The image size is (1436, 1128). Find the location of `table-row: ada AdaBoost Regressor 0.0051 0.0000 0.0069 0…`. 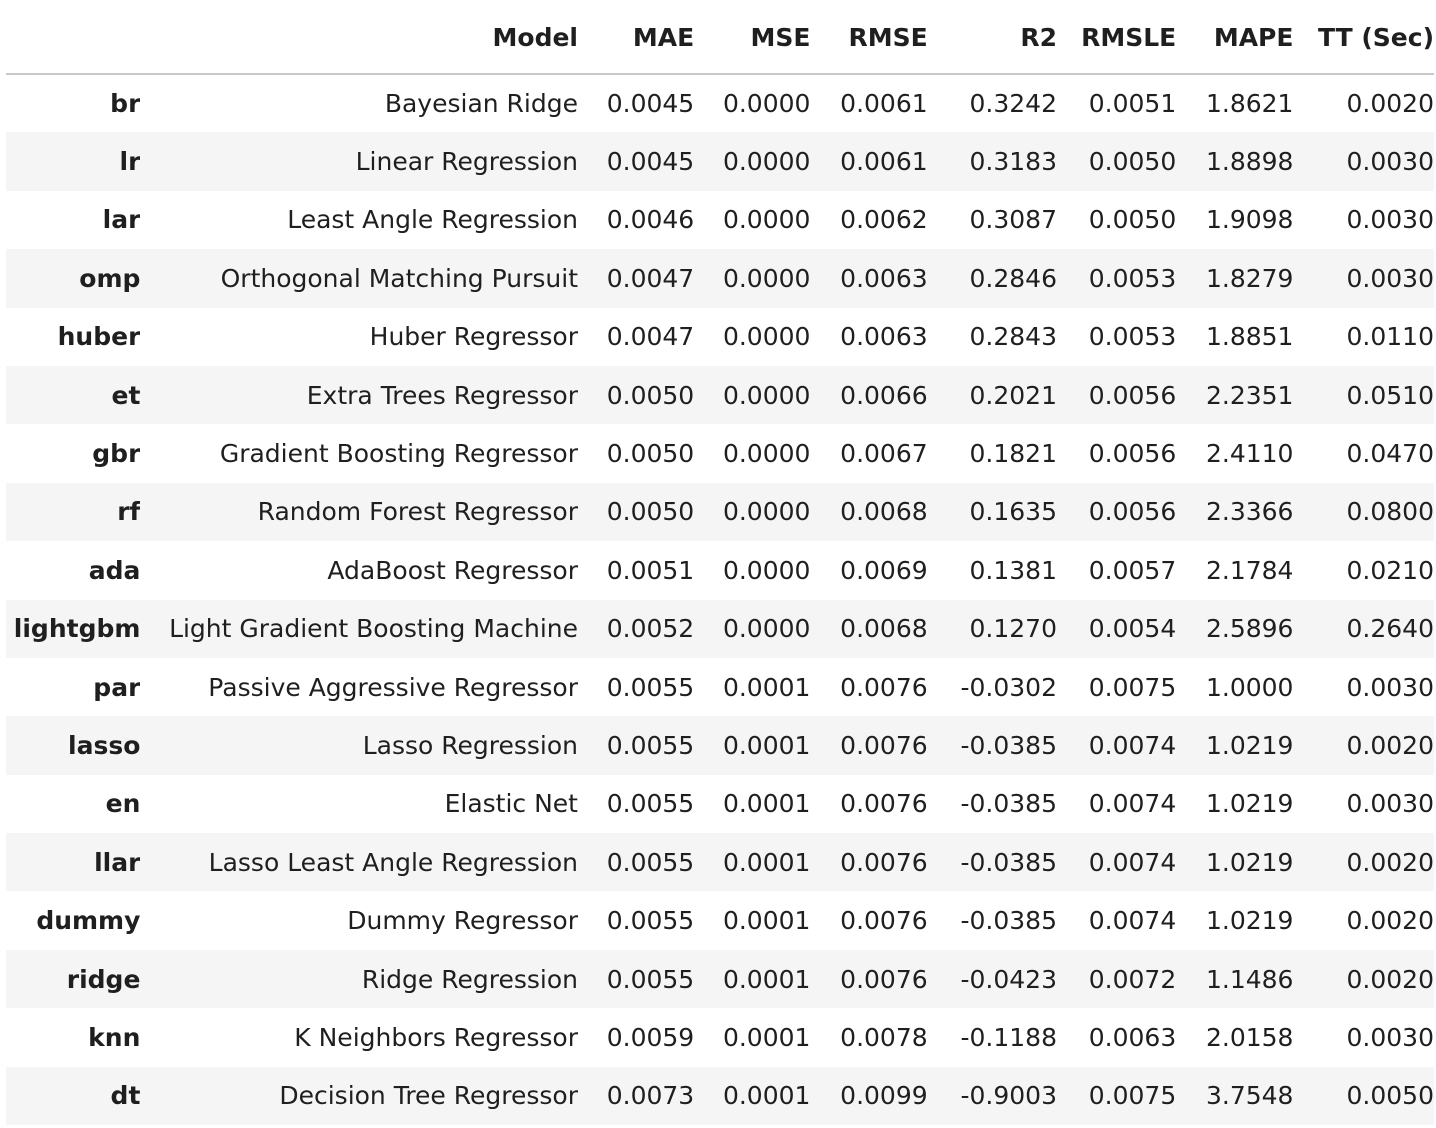

table-row: ada AdaBoost Regressor 0.0051 0.0000 0.0069 0… is located at coordinates (720, 570).